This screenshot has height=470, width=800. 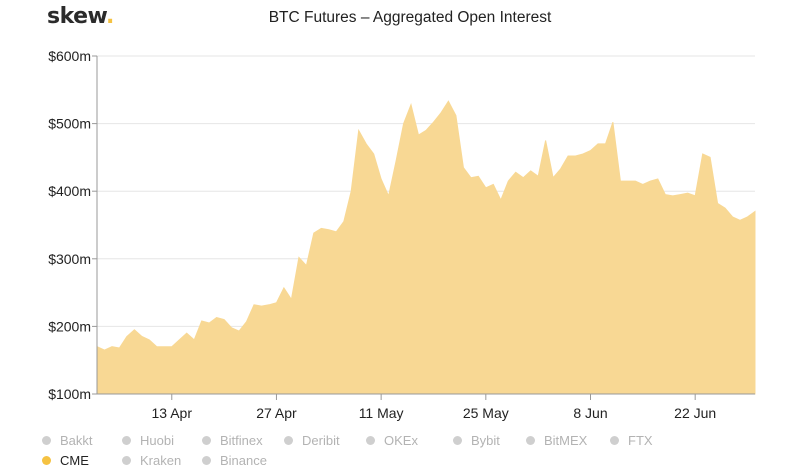 I want to click on legend-label: Binance, so click(x=243, y=460).